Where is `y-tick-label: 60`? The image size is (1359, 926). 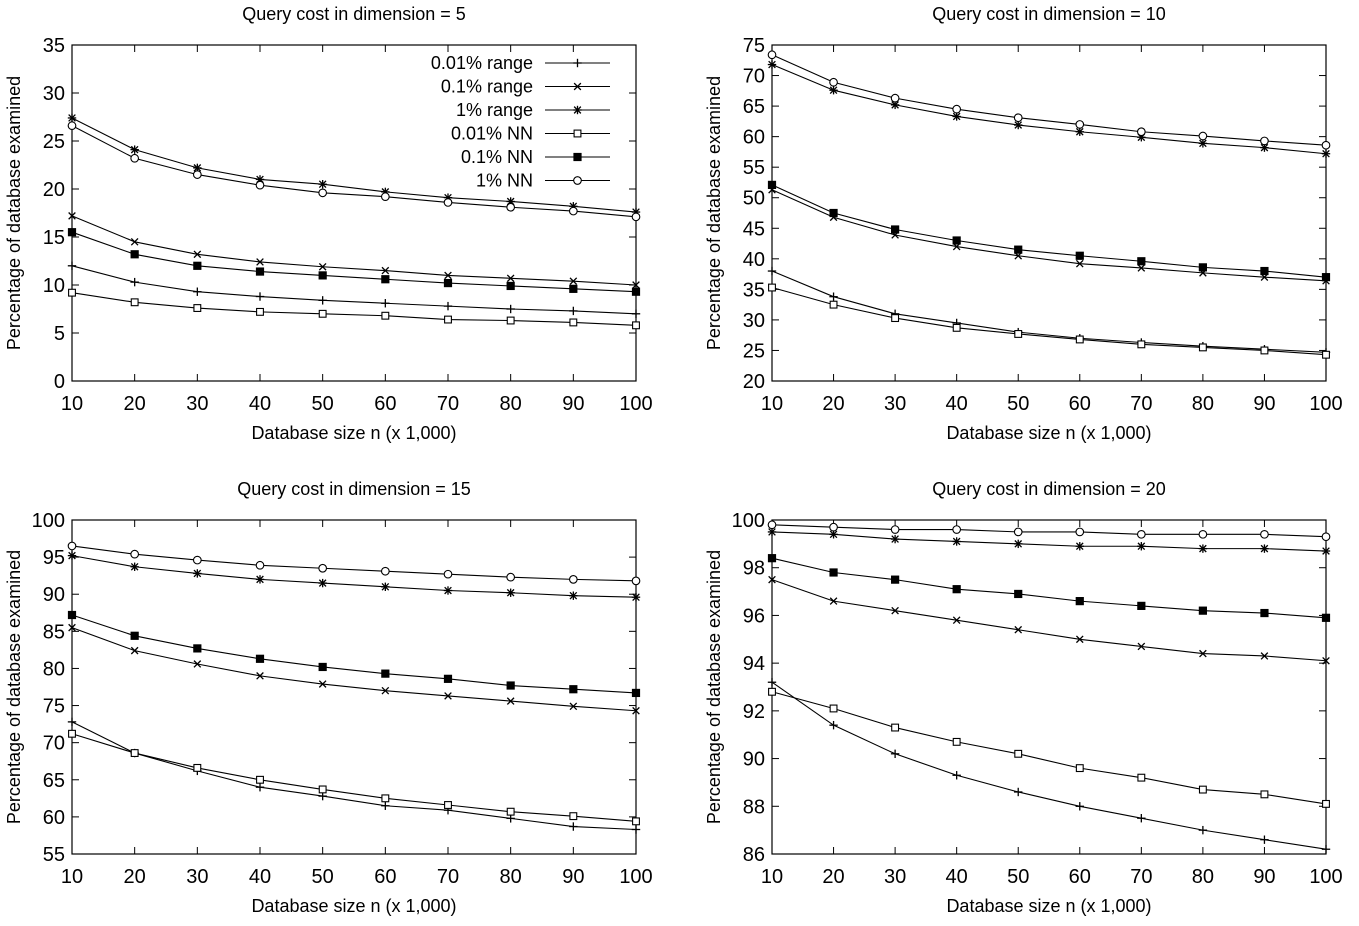 y-tick-label: 60 is located at coordinates (54, 818).